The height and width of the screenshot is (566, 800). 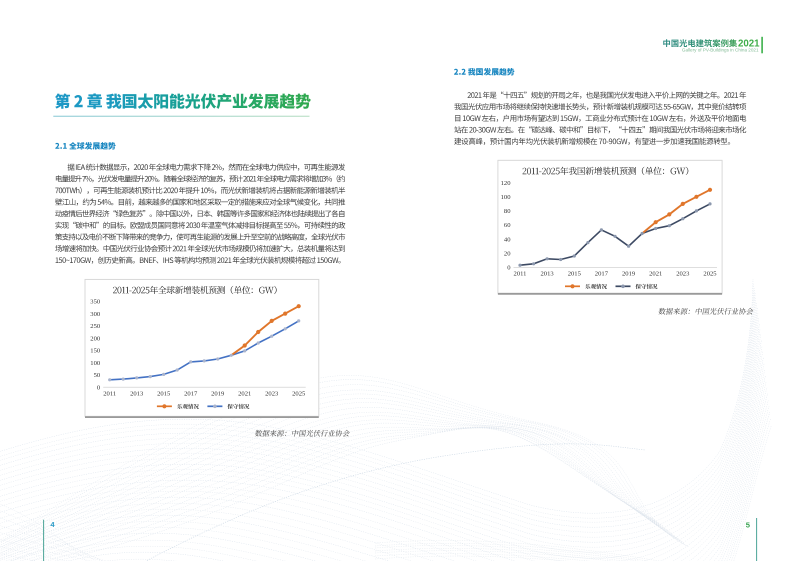 I want to click on svg-text: 5, so click(x=748, y=525).